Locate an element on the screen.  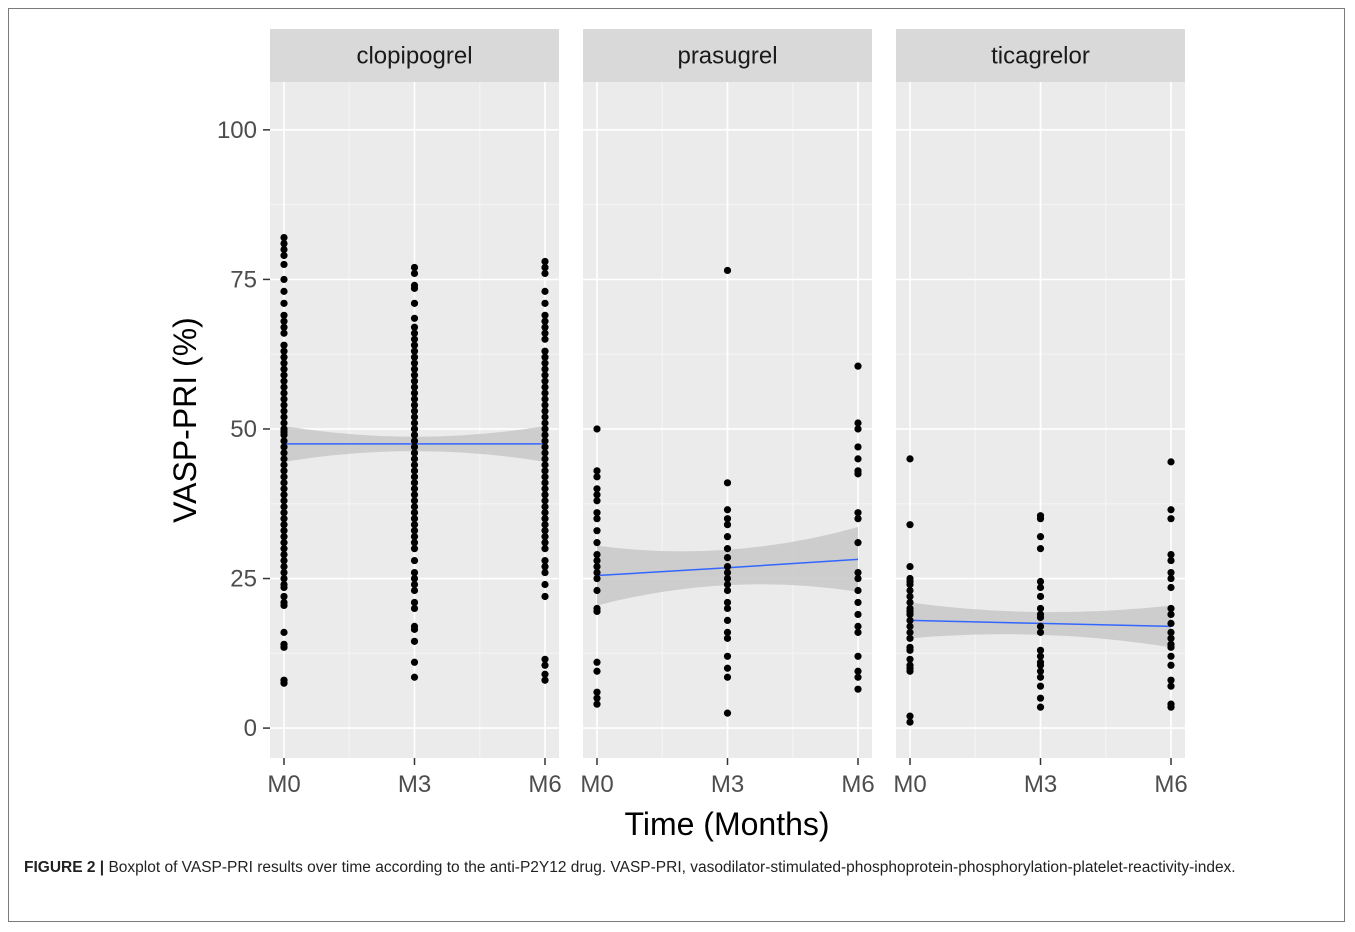
strip-label-ticagrelor: ticagrelor is located at coordinates (1040, 56).